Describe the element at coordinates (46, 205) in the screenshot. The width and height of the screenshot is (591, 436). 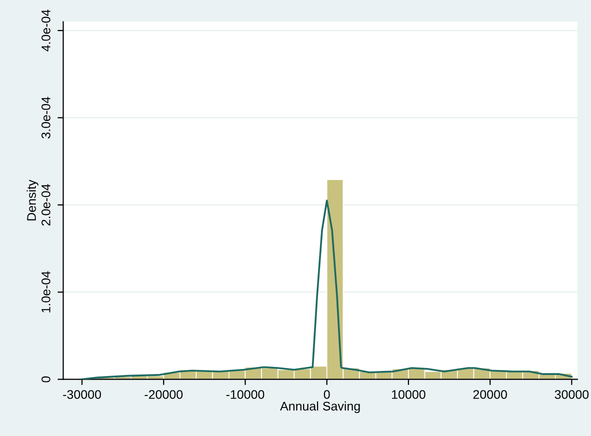
I see `y-tick-label: 2.0e-04` at that location.